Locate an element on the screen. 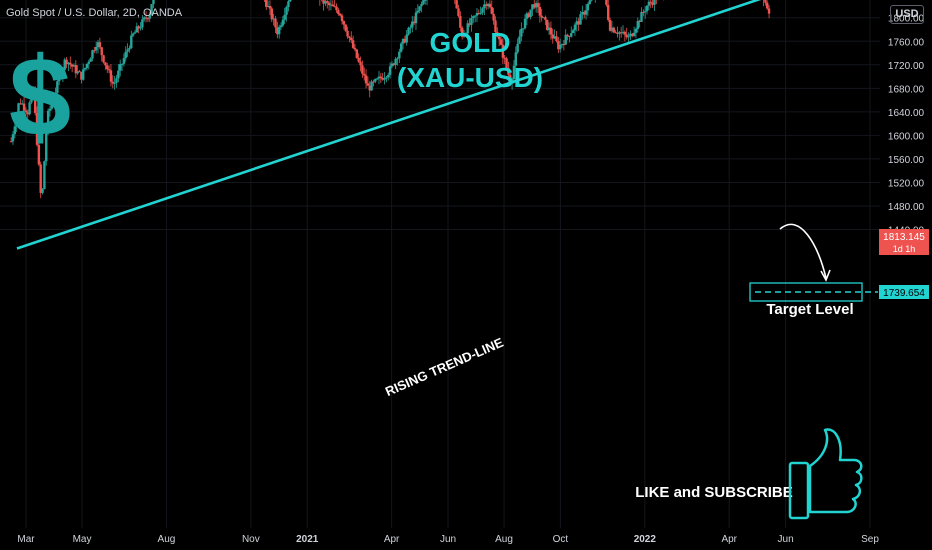 This screenshot has height=550, width=932. y-tick-label: 1640.00 is located at coordinates (906, 113).